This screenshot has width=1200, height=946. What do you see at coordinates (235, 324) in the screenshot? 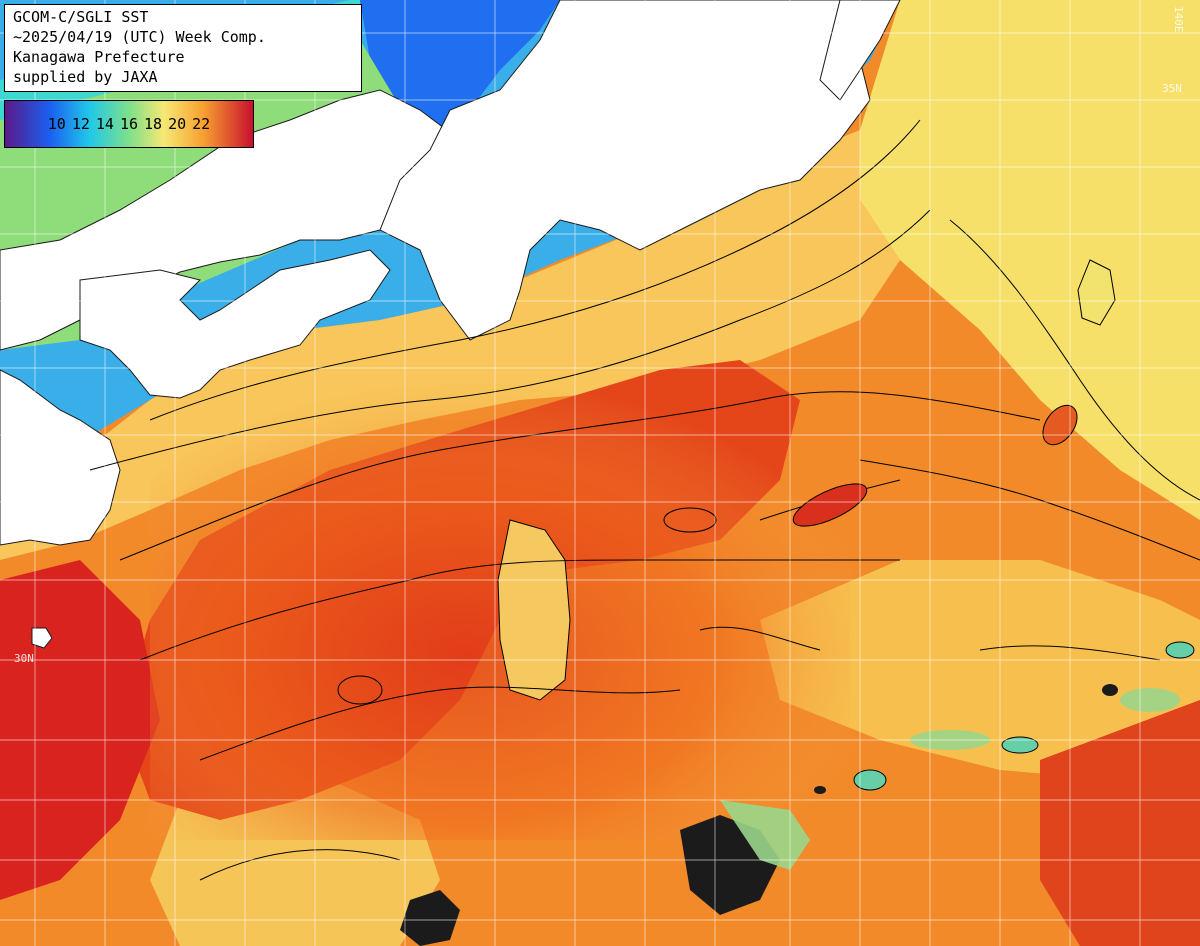
I see `landmass-shikoku` at bounding box center [235, 324].